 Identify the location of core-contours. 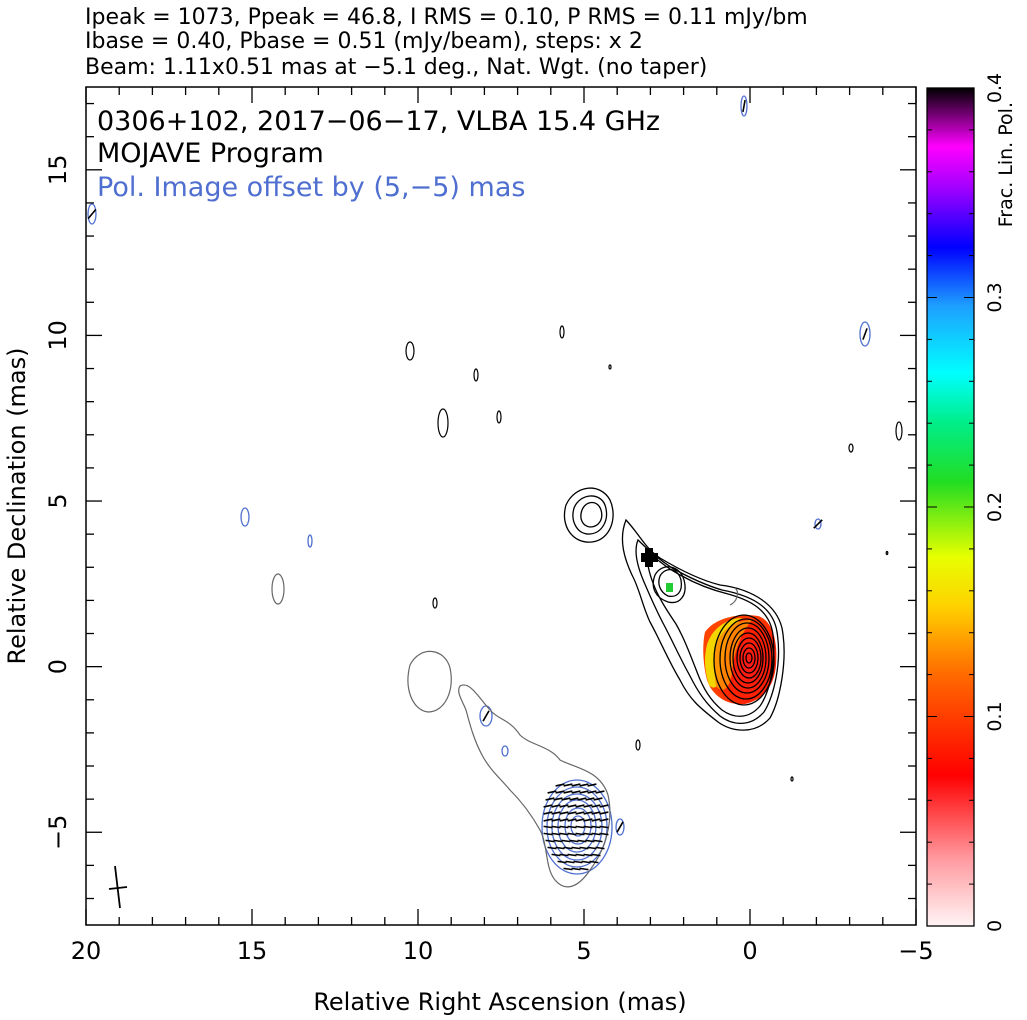
(674, 609).